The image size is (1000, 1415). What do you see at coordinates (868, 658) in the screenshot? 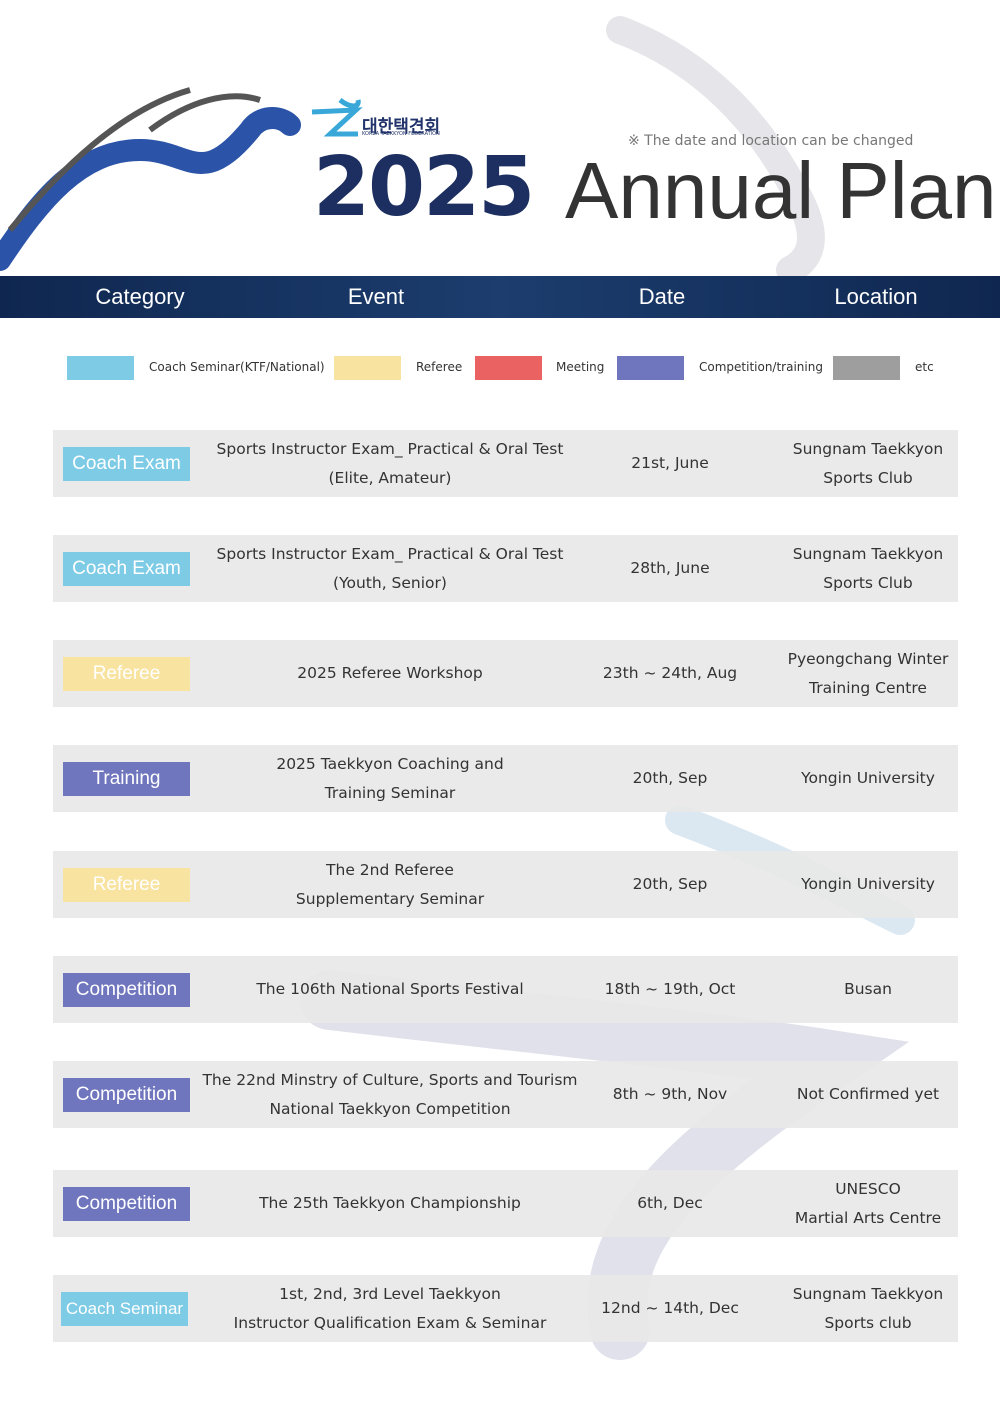
I see `location-line: Pyeongchang Winter` at bounding box center [868, 658].